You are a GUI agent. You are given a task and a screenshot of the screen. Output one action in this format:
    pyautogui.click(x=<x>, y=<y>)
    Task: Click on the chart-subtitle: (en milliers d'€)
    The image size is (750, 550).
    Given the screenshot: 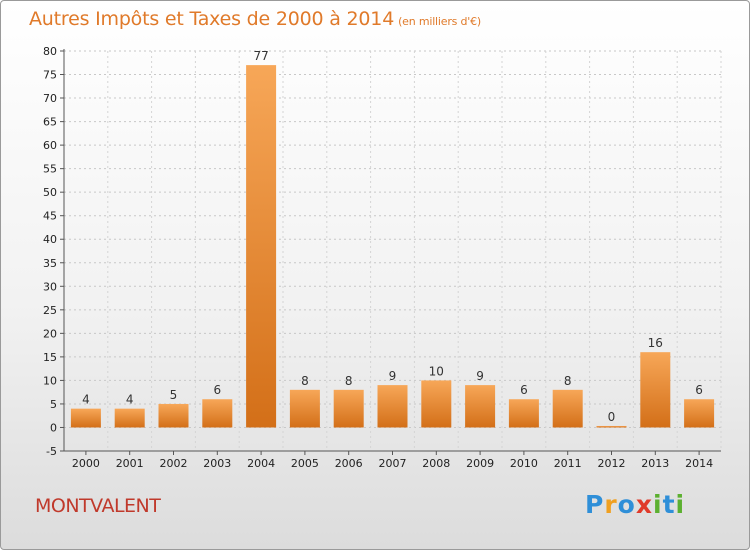 What is the action you would take?
    pyautogui.click(x=439, y=21)
    